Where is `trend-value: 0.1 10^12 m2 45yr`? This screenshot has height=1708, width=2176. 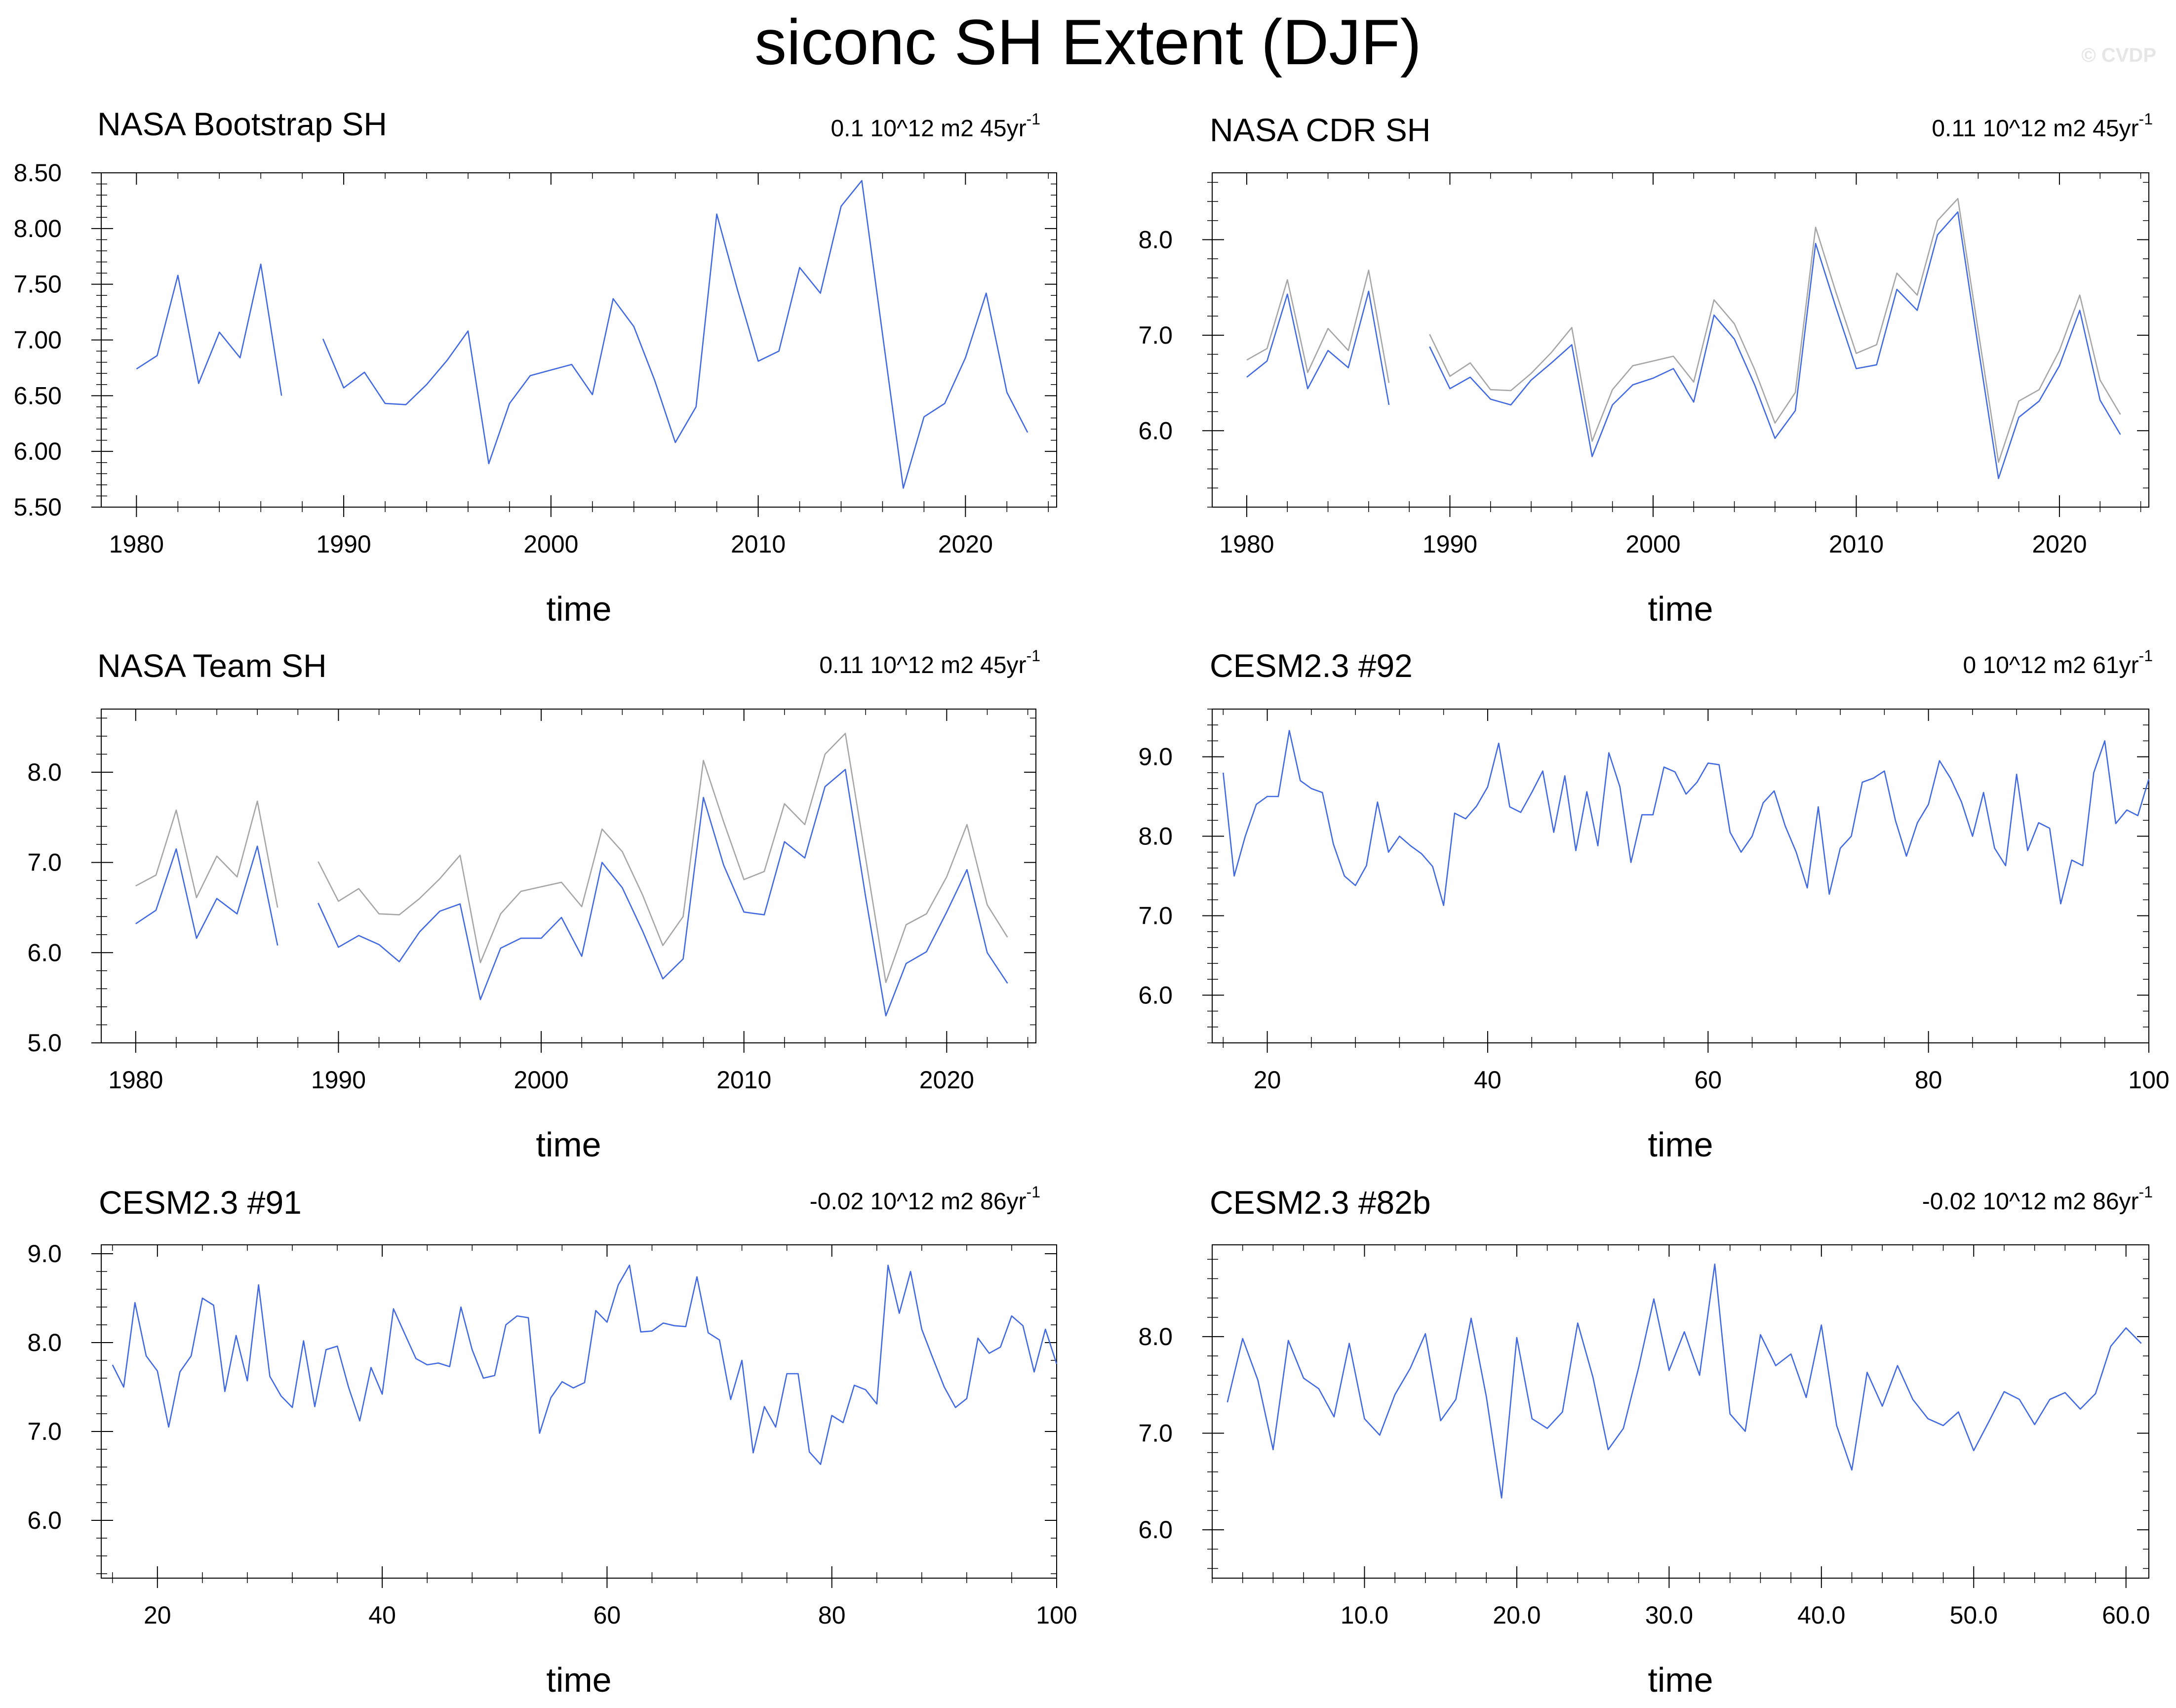 trend-value: 0.1 10^12 m2 45yr is located at coordinates (929, 129).